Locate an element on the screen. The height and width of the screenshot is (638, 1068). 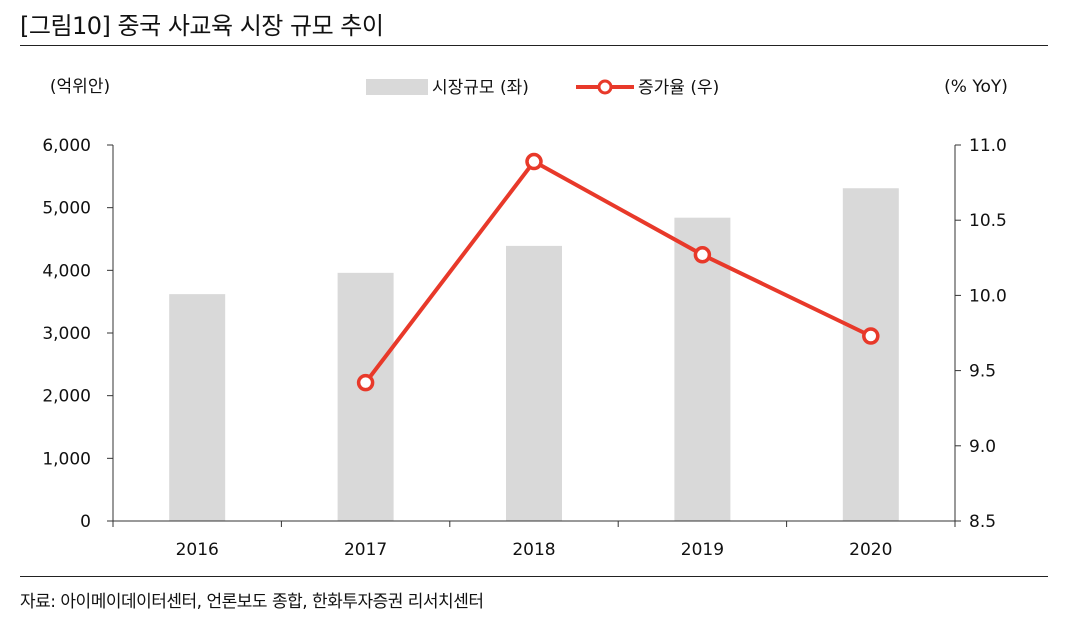
x-tick-label-2017: 2017 is located at coordinates (365, 550).